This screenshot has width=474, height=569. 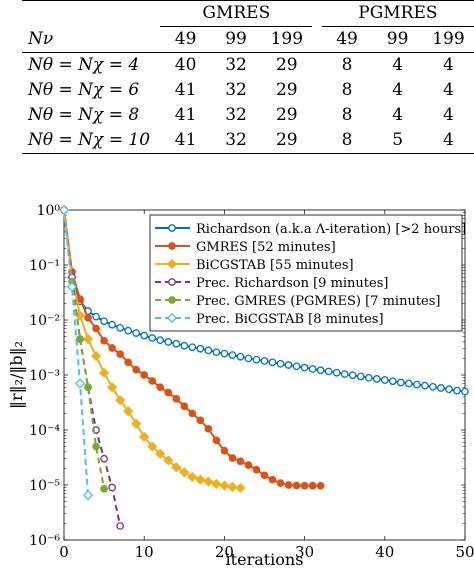 I want to click on x-tick-label: 30, so click(x=304, y=552).